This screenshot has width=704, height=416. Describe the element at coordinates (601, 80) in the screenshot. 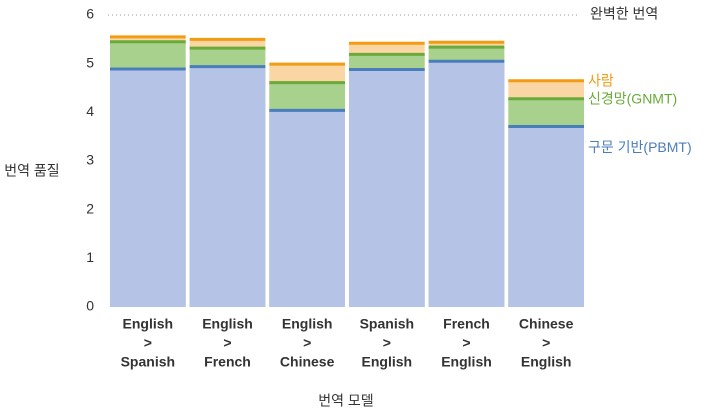

I see `legend-label: 사람` at that location.